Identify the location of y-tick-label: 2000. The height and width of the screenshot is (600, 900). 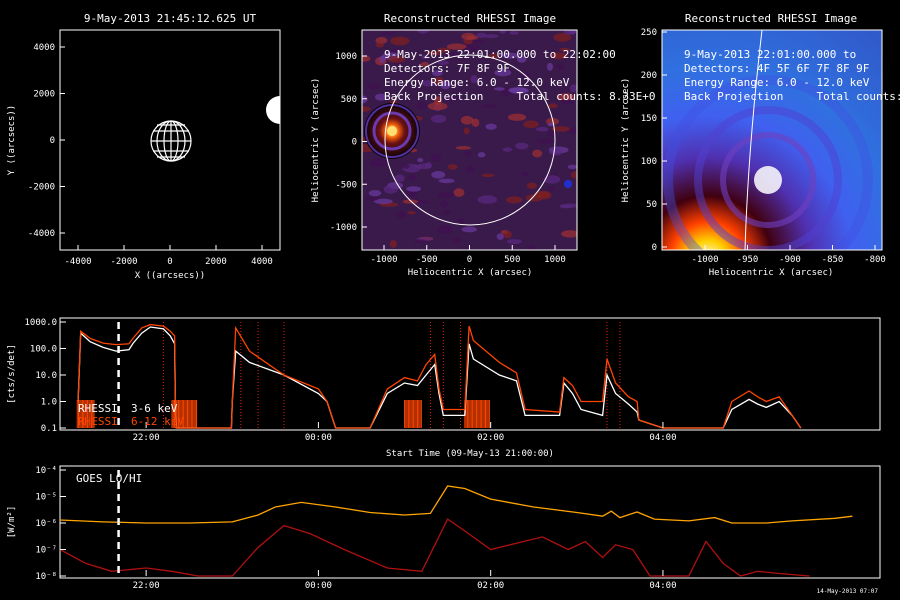
(44, 95).